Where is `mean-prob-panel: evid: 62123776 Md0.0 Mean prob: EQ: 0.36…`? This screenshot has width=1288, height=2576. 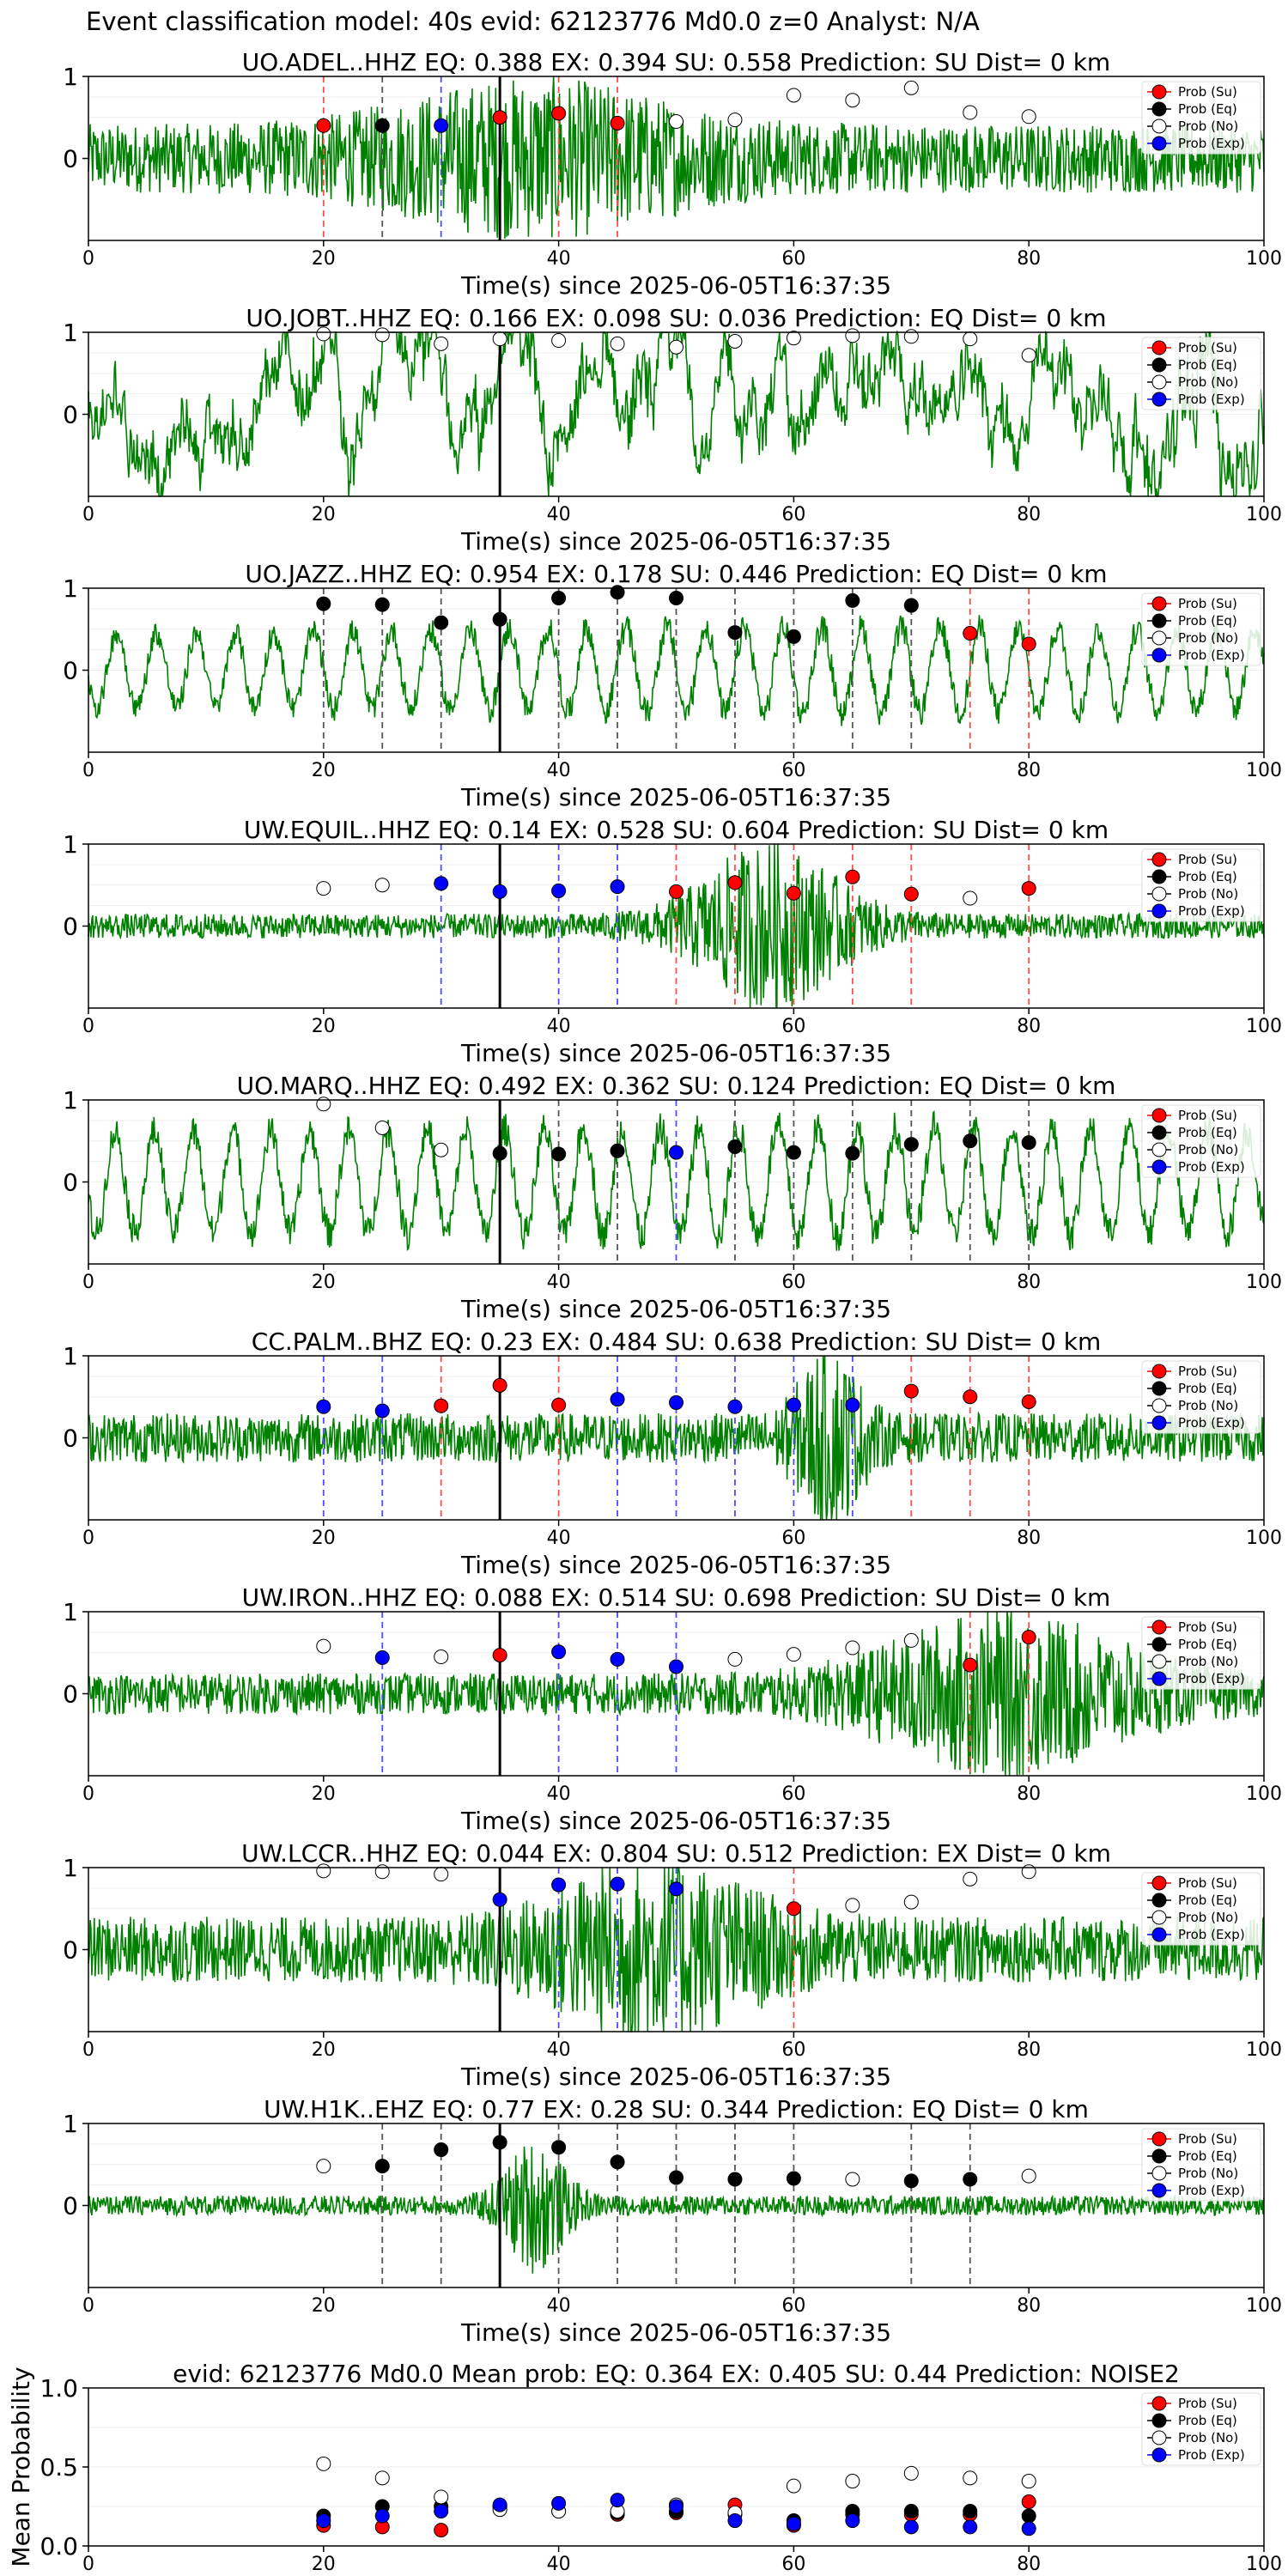
mean-prob-panel: evid: 62123776 Md0.0 Mean prob: EQ: 0.36… is located at coordinates (644, 2467).